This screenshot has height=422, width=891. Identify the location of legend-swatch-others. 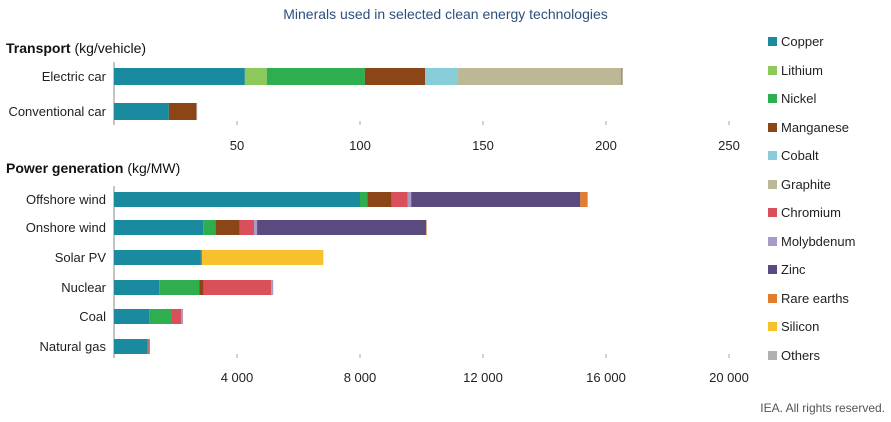
(772, 355).